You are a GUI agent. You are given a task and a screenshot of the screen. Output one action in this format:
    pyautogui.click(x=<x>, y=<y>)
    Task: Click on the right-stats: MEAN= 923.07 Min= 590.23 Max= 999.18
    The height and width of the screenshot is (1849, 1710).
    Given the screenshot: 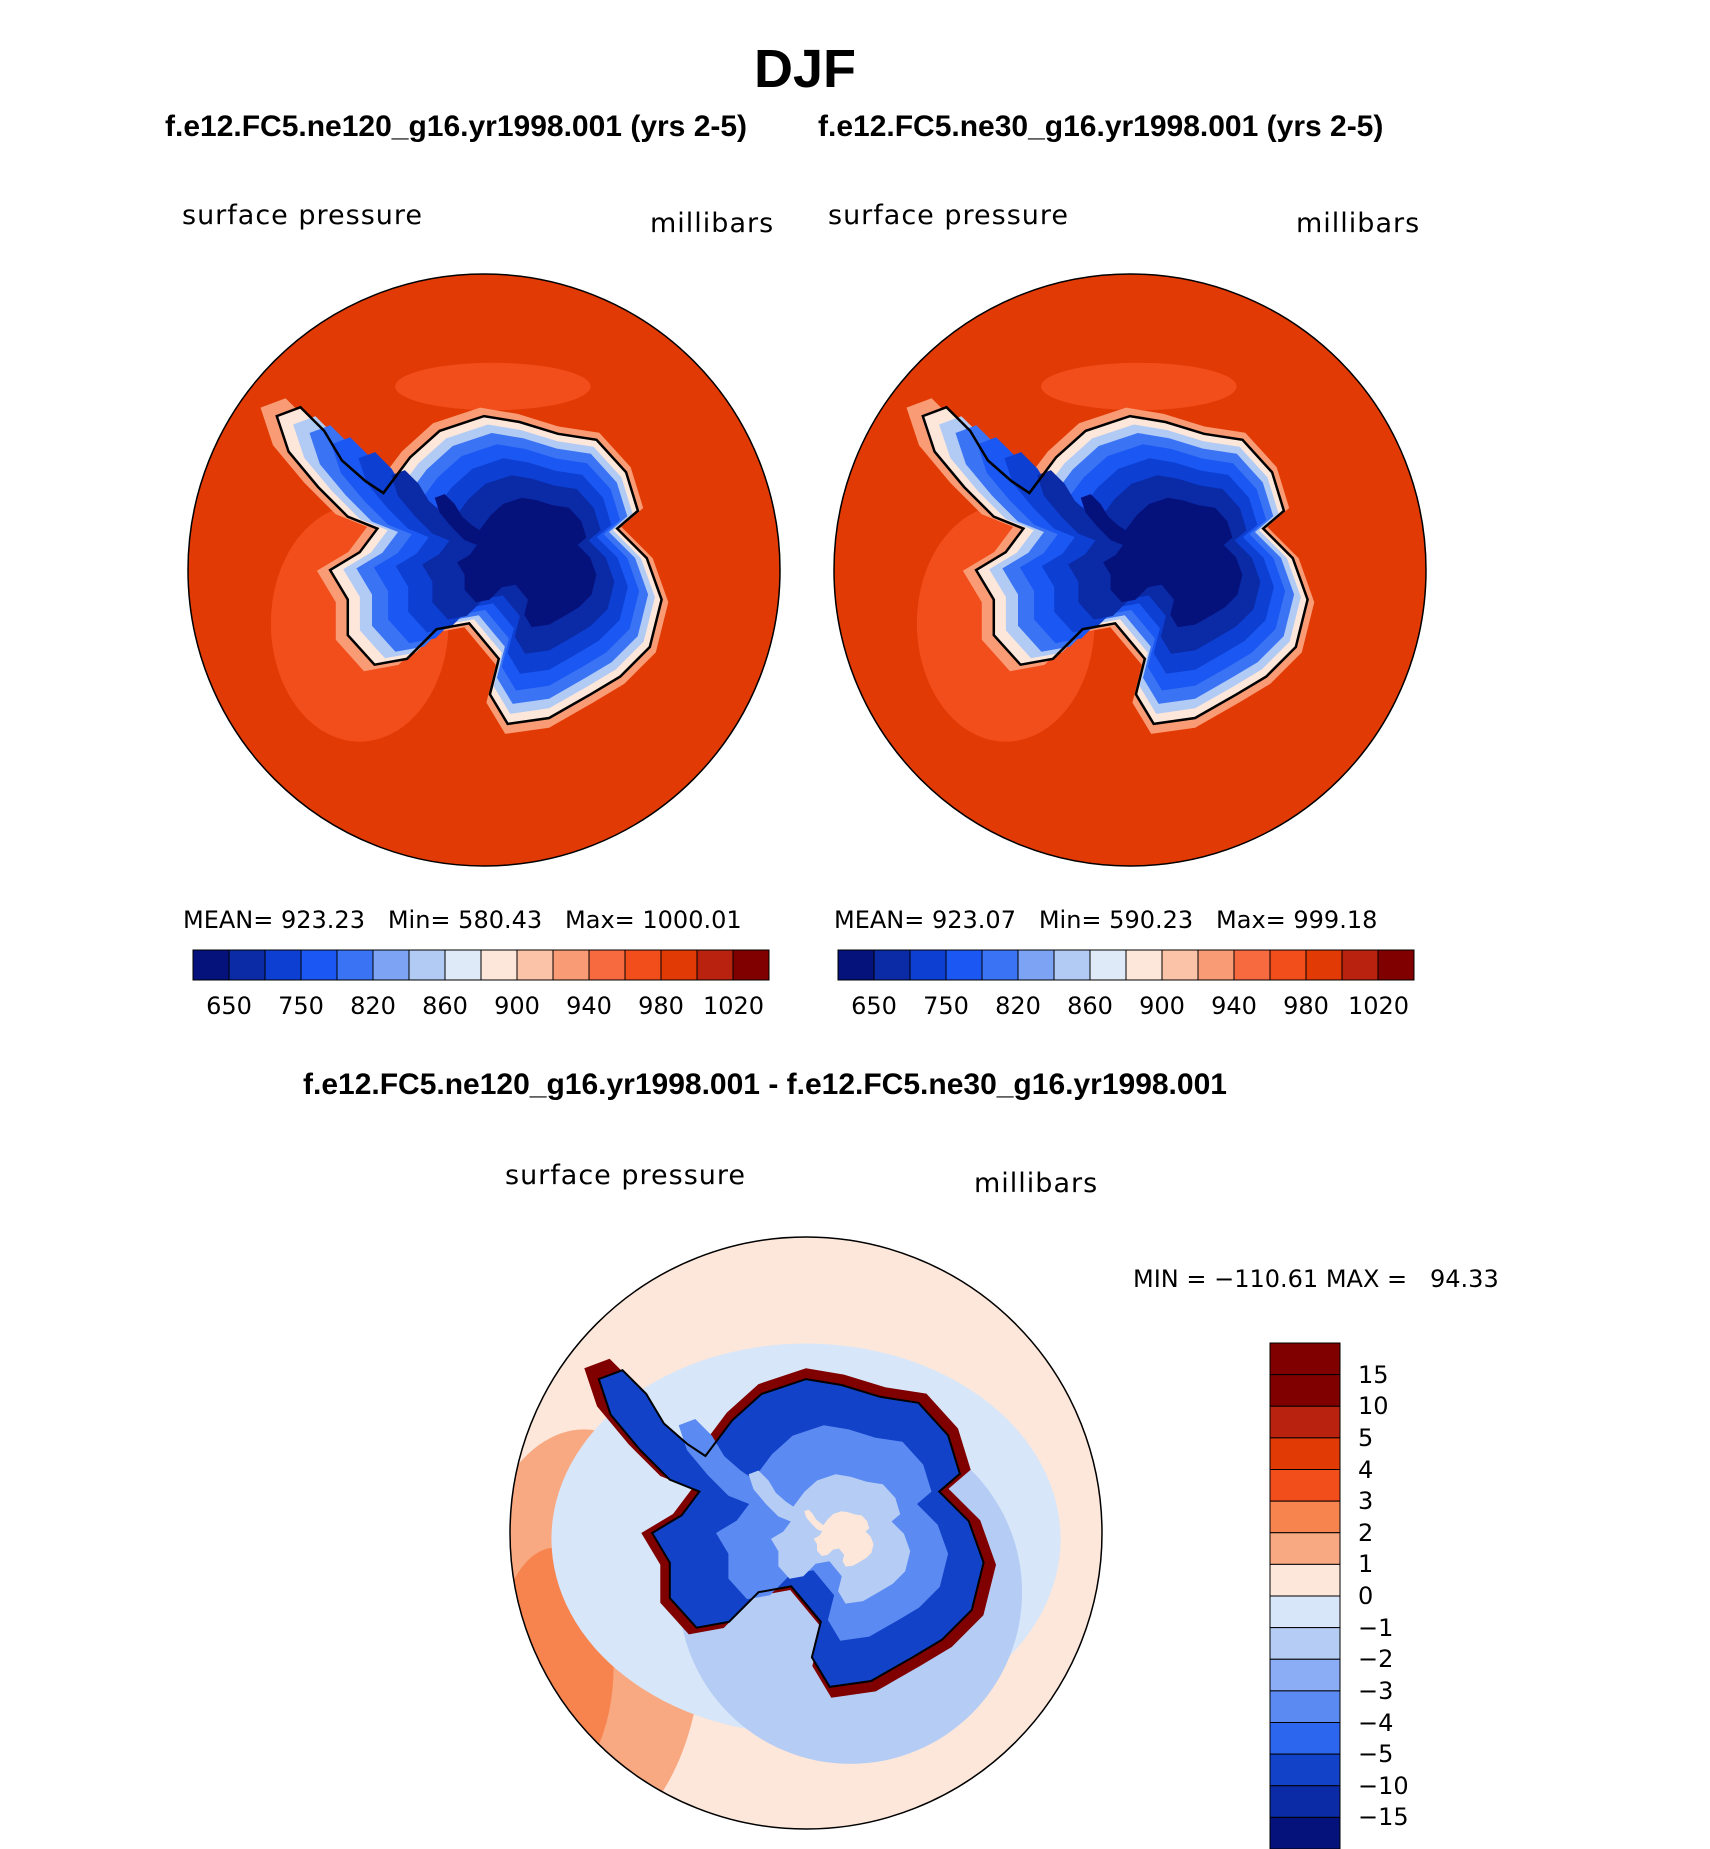 What is the action you would take?
    pyautogui.click(x=1106, y=920)
    